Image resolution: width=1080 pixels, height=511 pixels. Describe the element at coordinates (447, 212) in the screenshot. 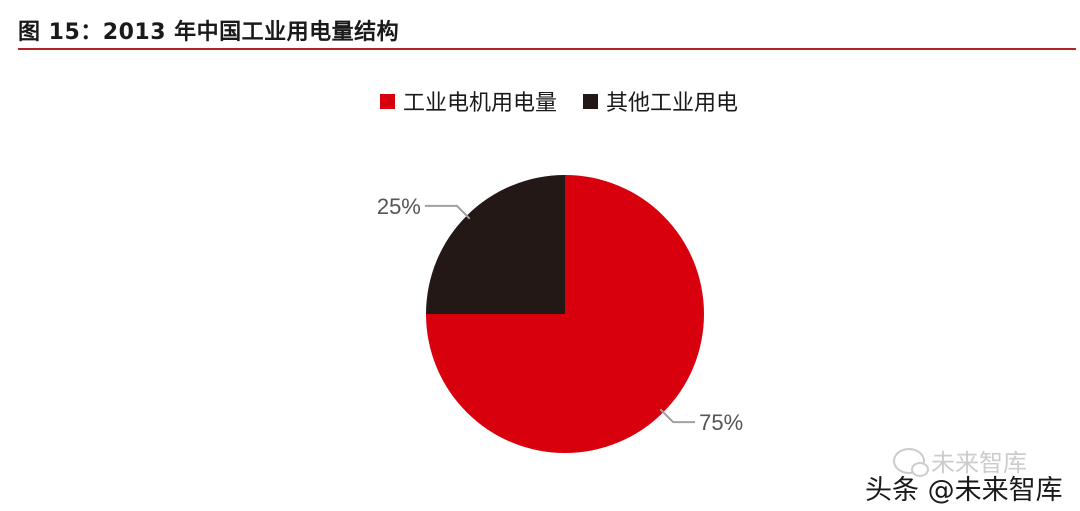

I see `leader-line-other` at that location.